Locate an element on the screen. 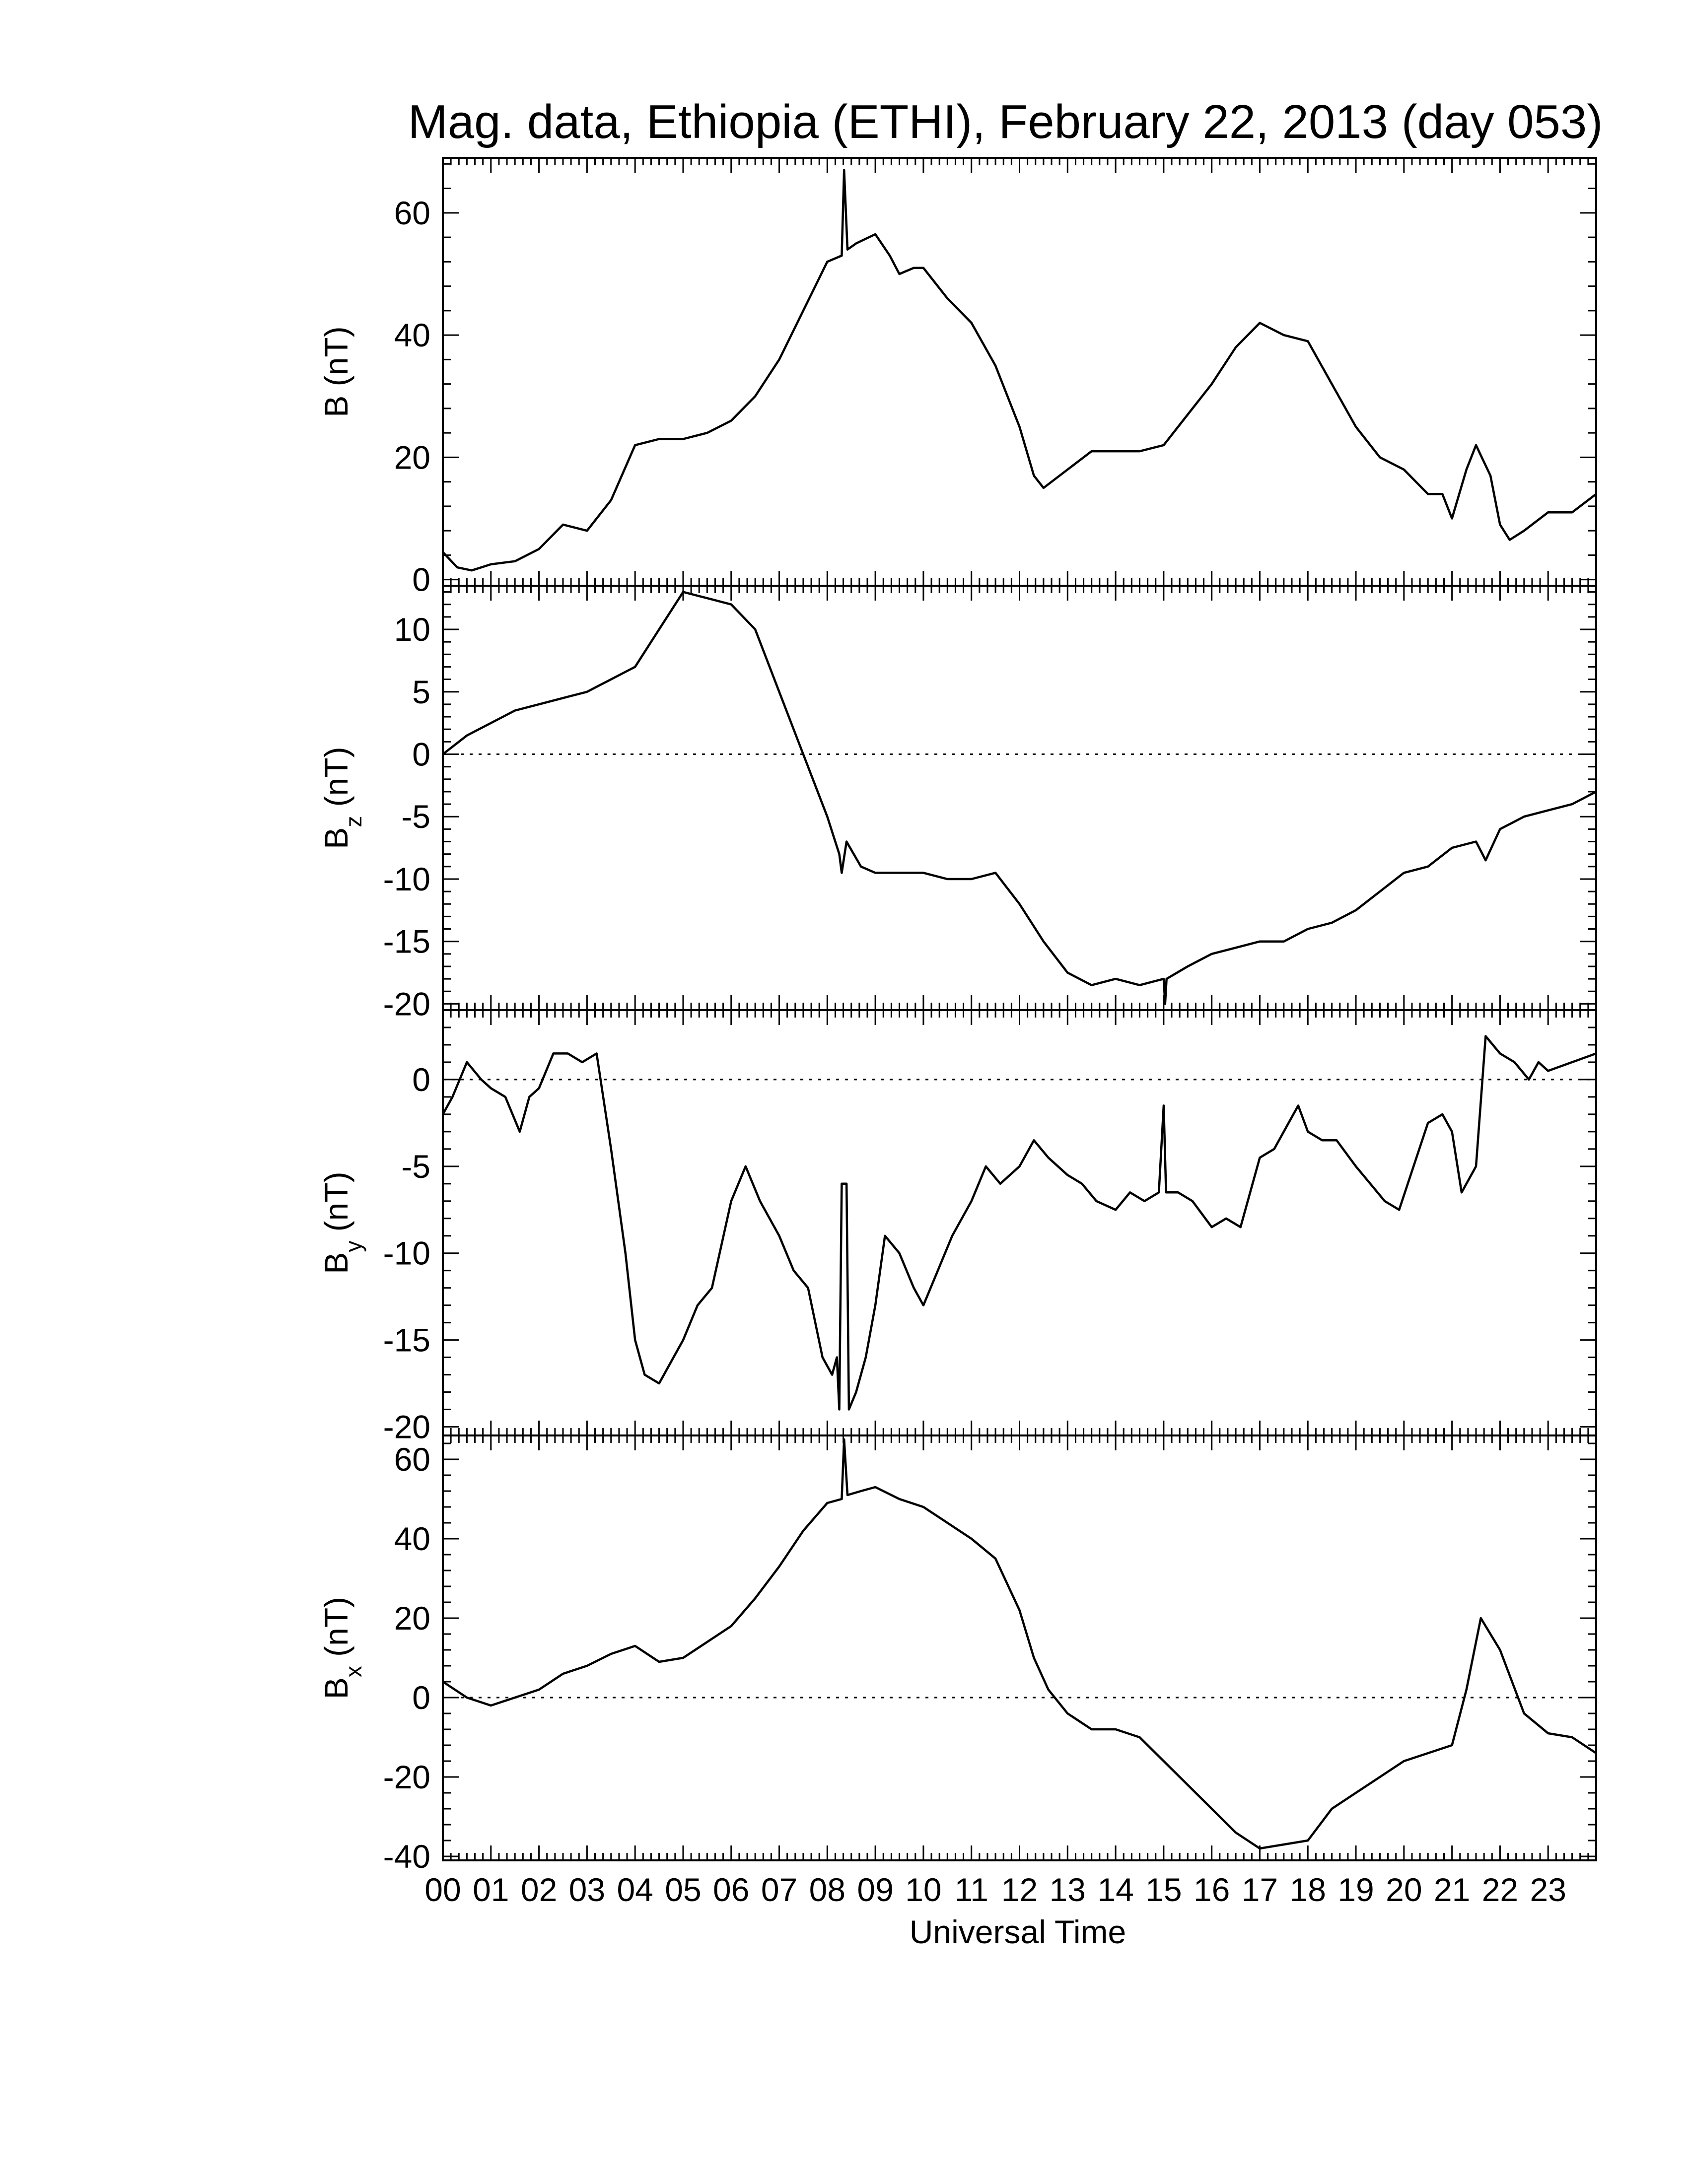 The image size is (1688, 2184). y-axis-label: By (nT) is located at coordinates (342, 1222).